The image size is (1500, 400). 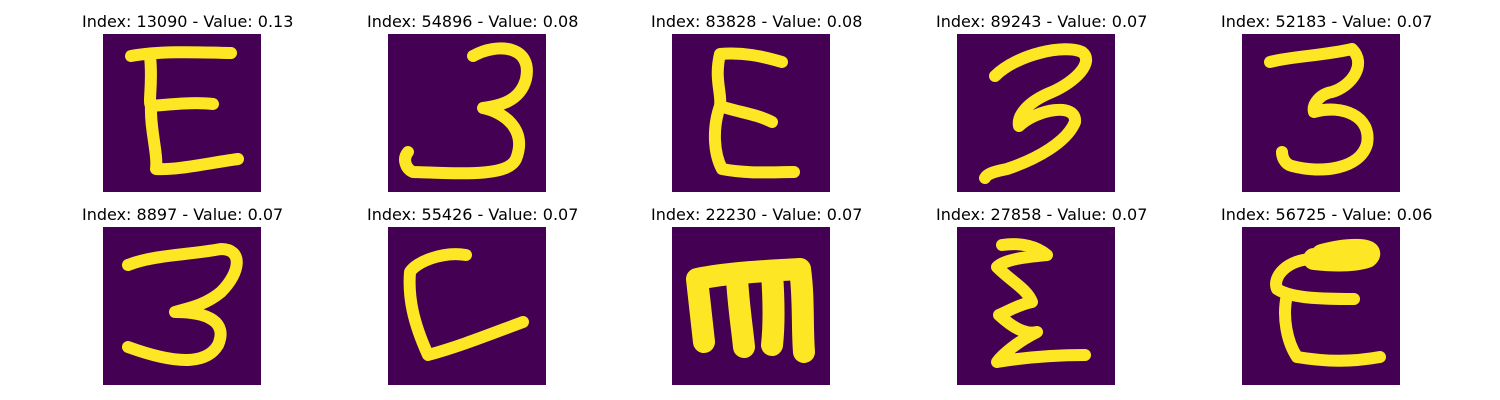 I want to click on panel-title: Index: 89243 - Value: 0.07, so click(x=1036, y=22).